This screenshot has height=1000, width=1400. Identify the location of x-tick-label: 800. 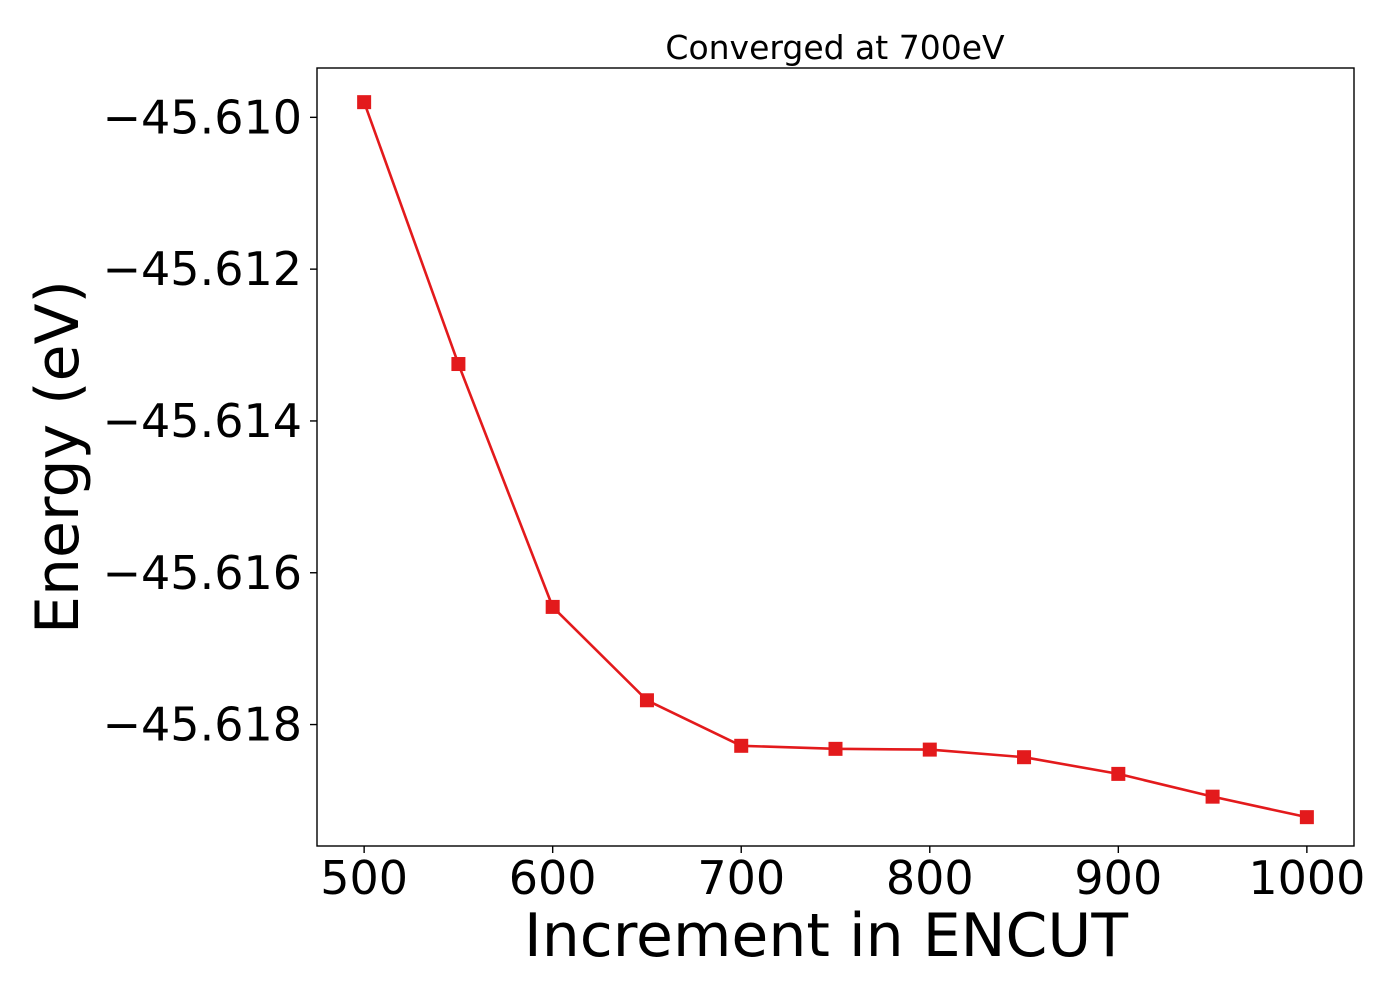
(930, 878).